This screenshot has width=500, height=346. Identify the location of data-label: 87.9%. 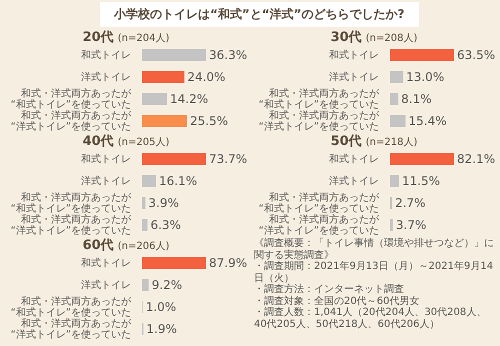
(228, 263).